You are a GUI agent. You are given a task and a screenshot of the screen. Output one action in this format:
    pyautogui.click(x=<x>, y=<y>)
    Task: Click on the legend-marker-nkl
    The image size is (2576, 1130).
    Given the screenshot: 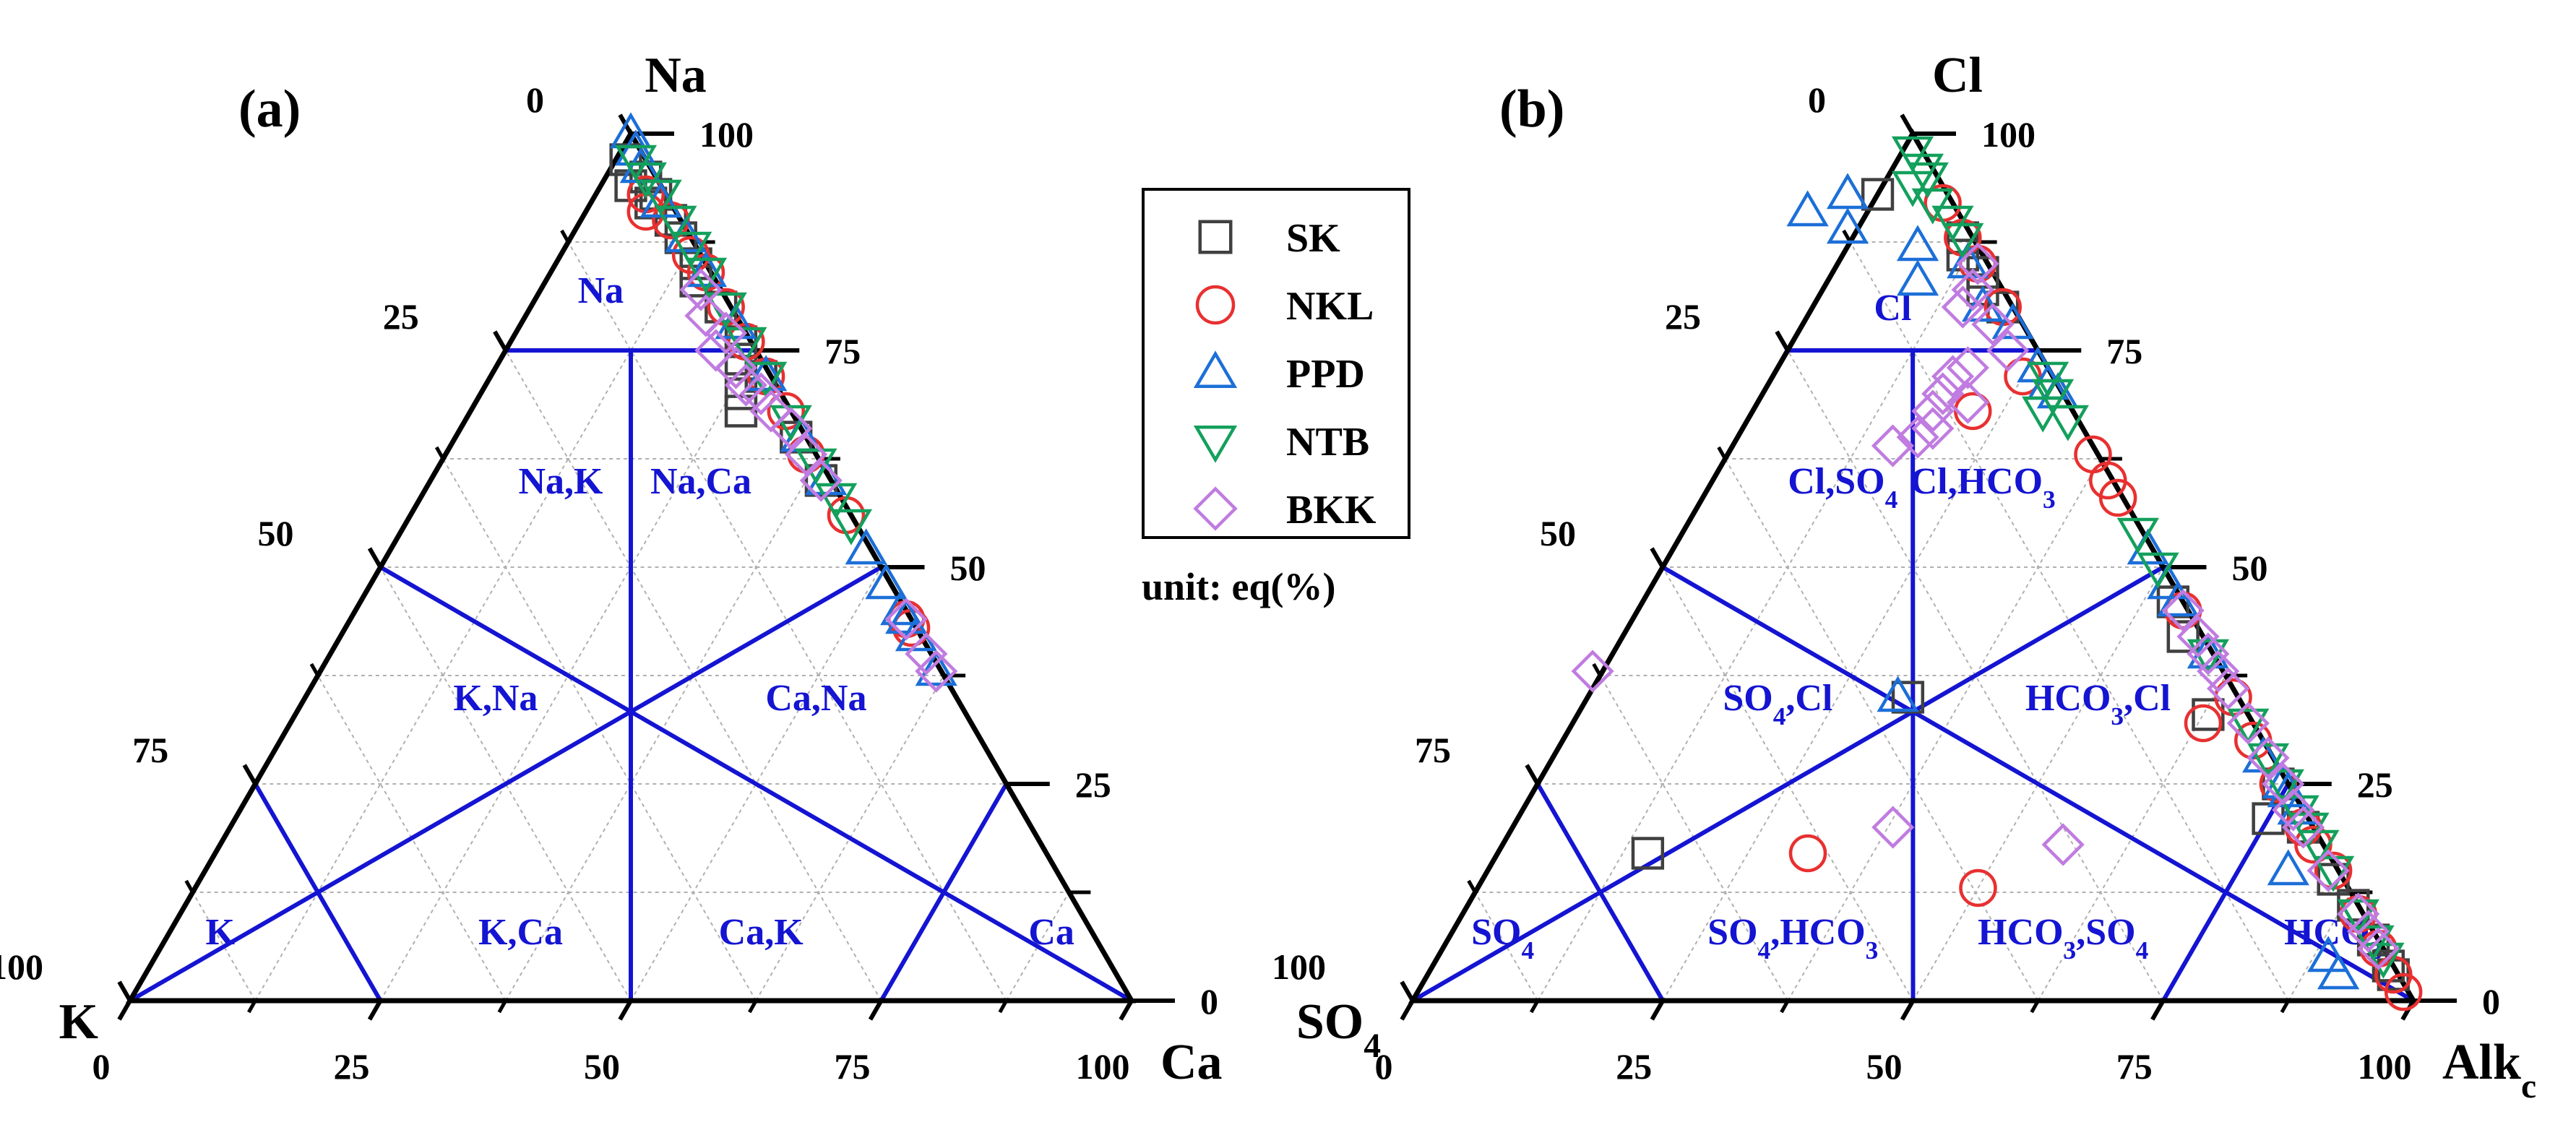 What is the action you would take?
    pyautogui.click(x=1215, y=305)
    